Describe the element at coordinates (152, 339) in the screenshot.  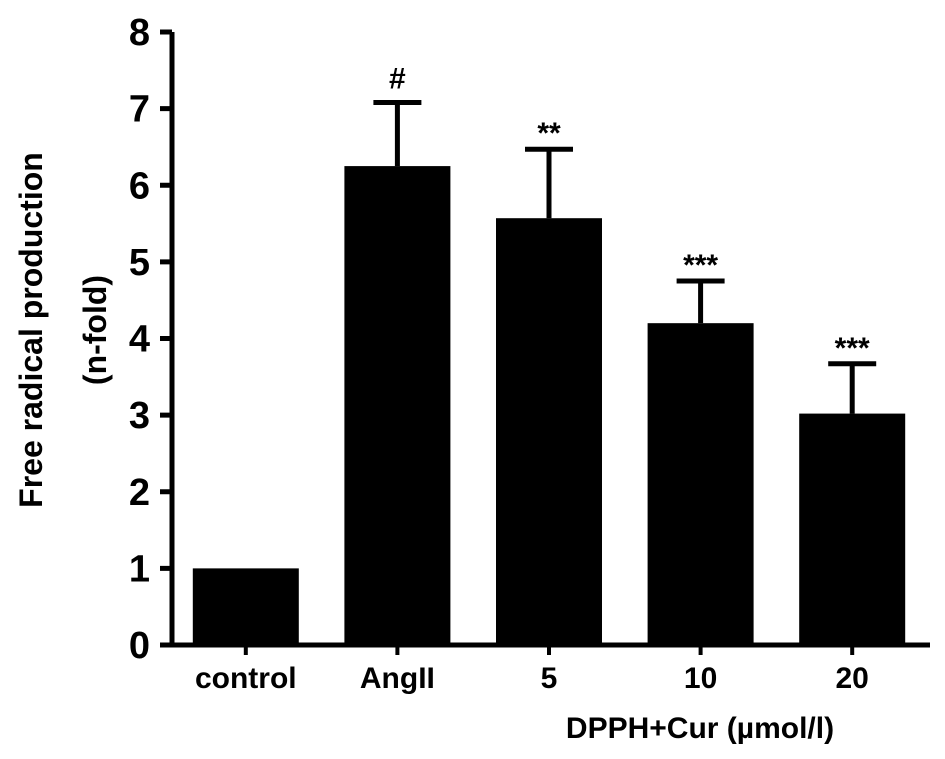
I see `y-axis: 0 1 2 3 4 5 6 7 8` at that location.